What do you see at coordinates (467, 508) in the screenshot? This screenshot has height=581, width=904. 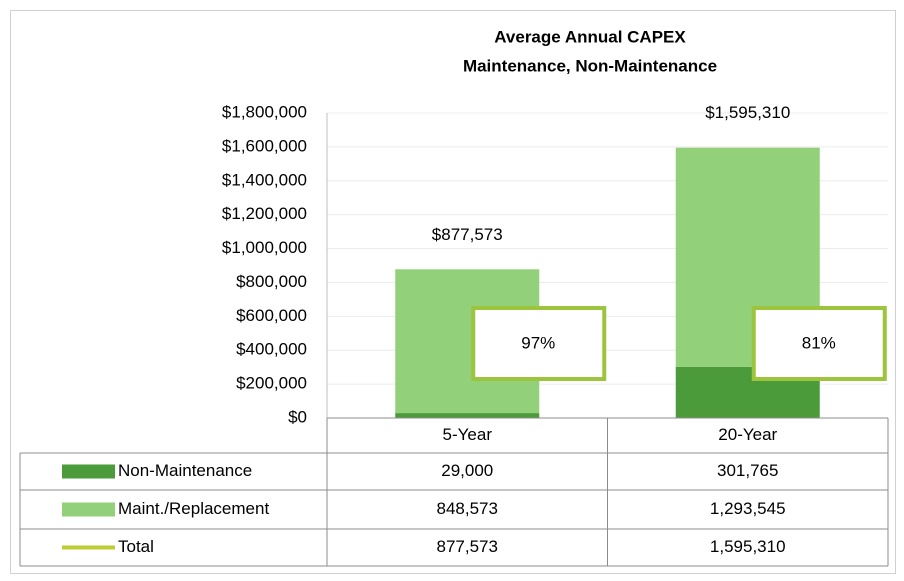 I see `table-value: 848,573` at bounding box center [467, 508].